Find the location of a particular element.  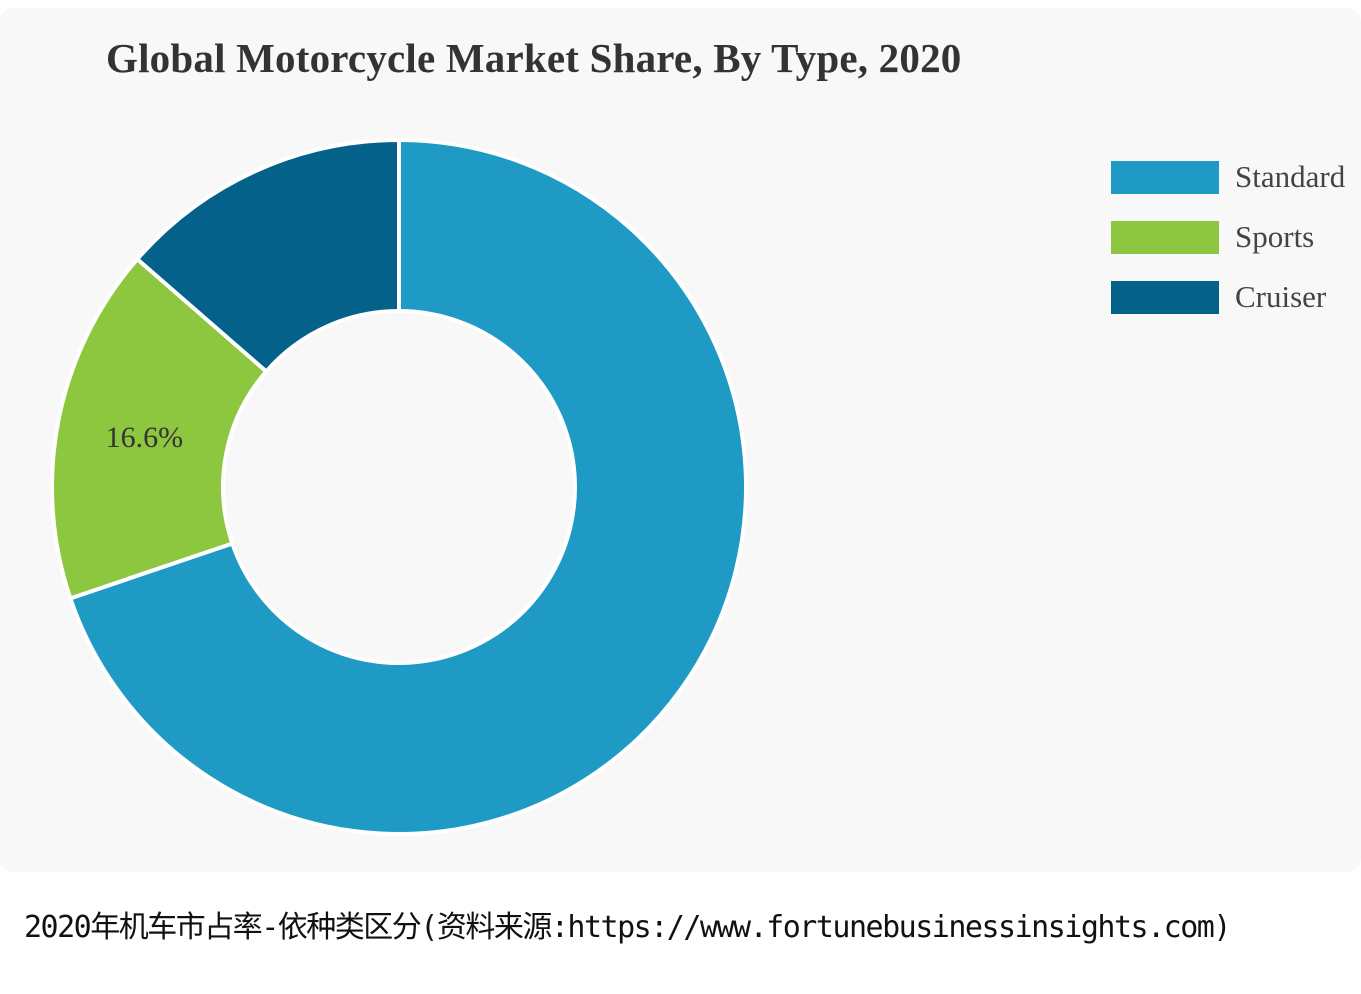

legend-label-standard: Standard is located at coordinates (1290, 176).